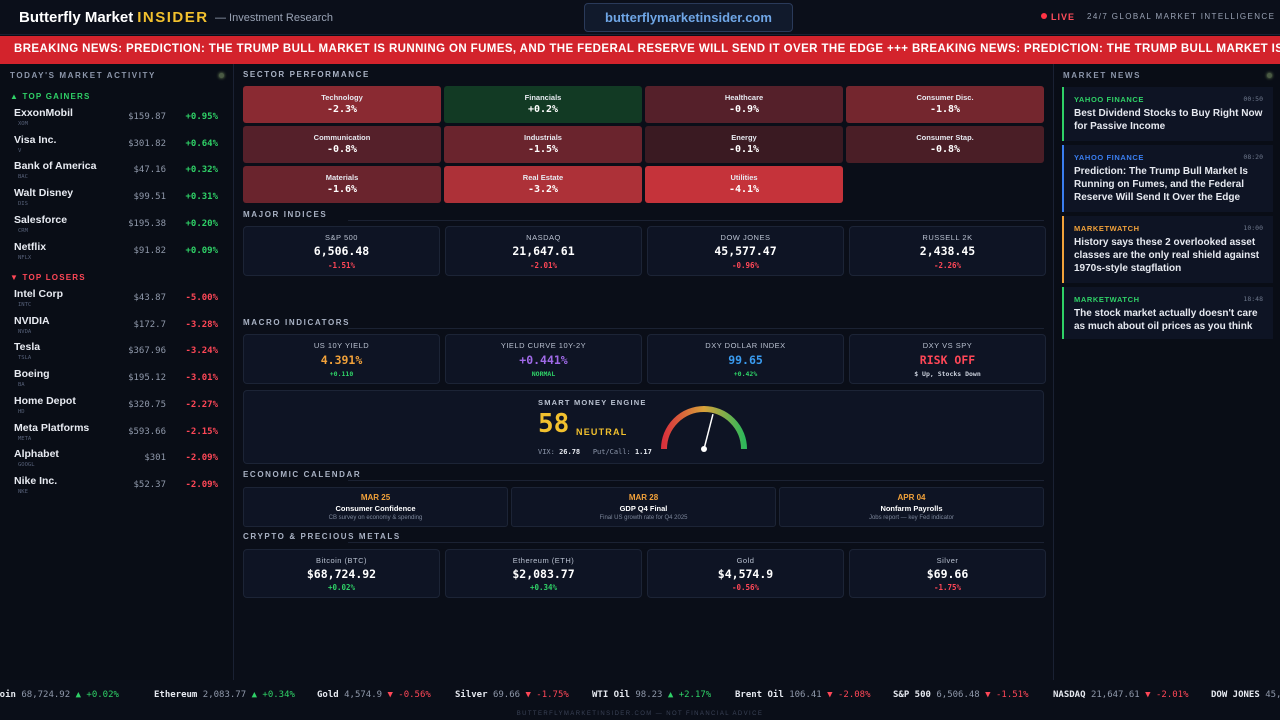  What do you see at coordinates (224, 695) in the screenshot?
I see `ticker-item: Ethereum 2,083.77 ▲ +0.34%` at bounding box center [224, 695].